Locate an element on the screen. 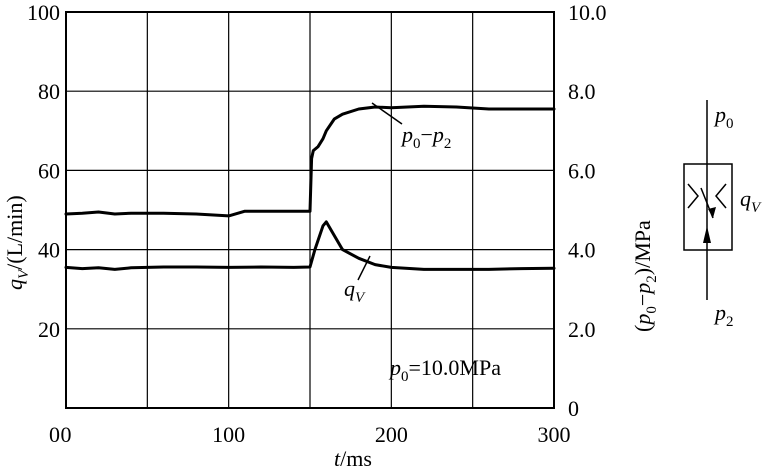 The width and height of the screenshot is (770, 470). y-left-tick-label: 40 is located at coordinates (49, 250).